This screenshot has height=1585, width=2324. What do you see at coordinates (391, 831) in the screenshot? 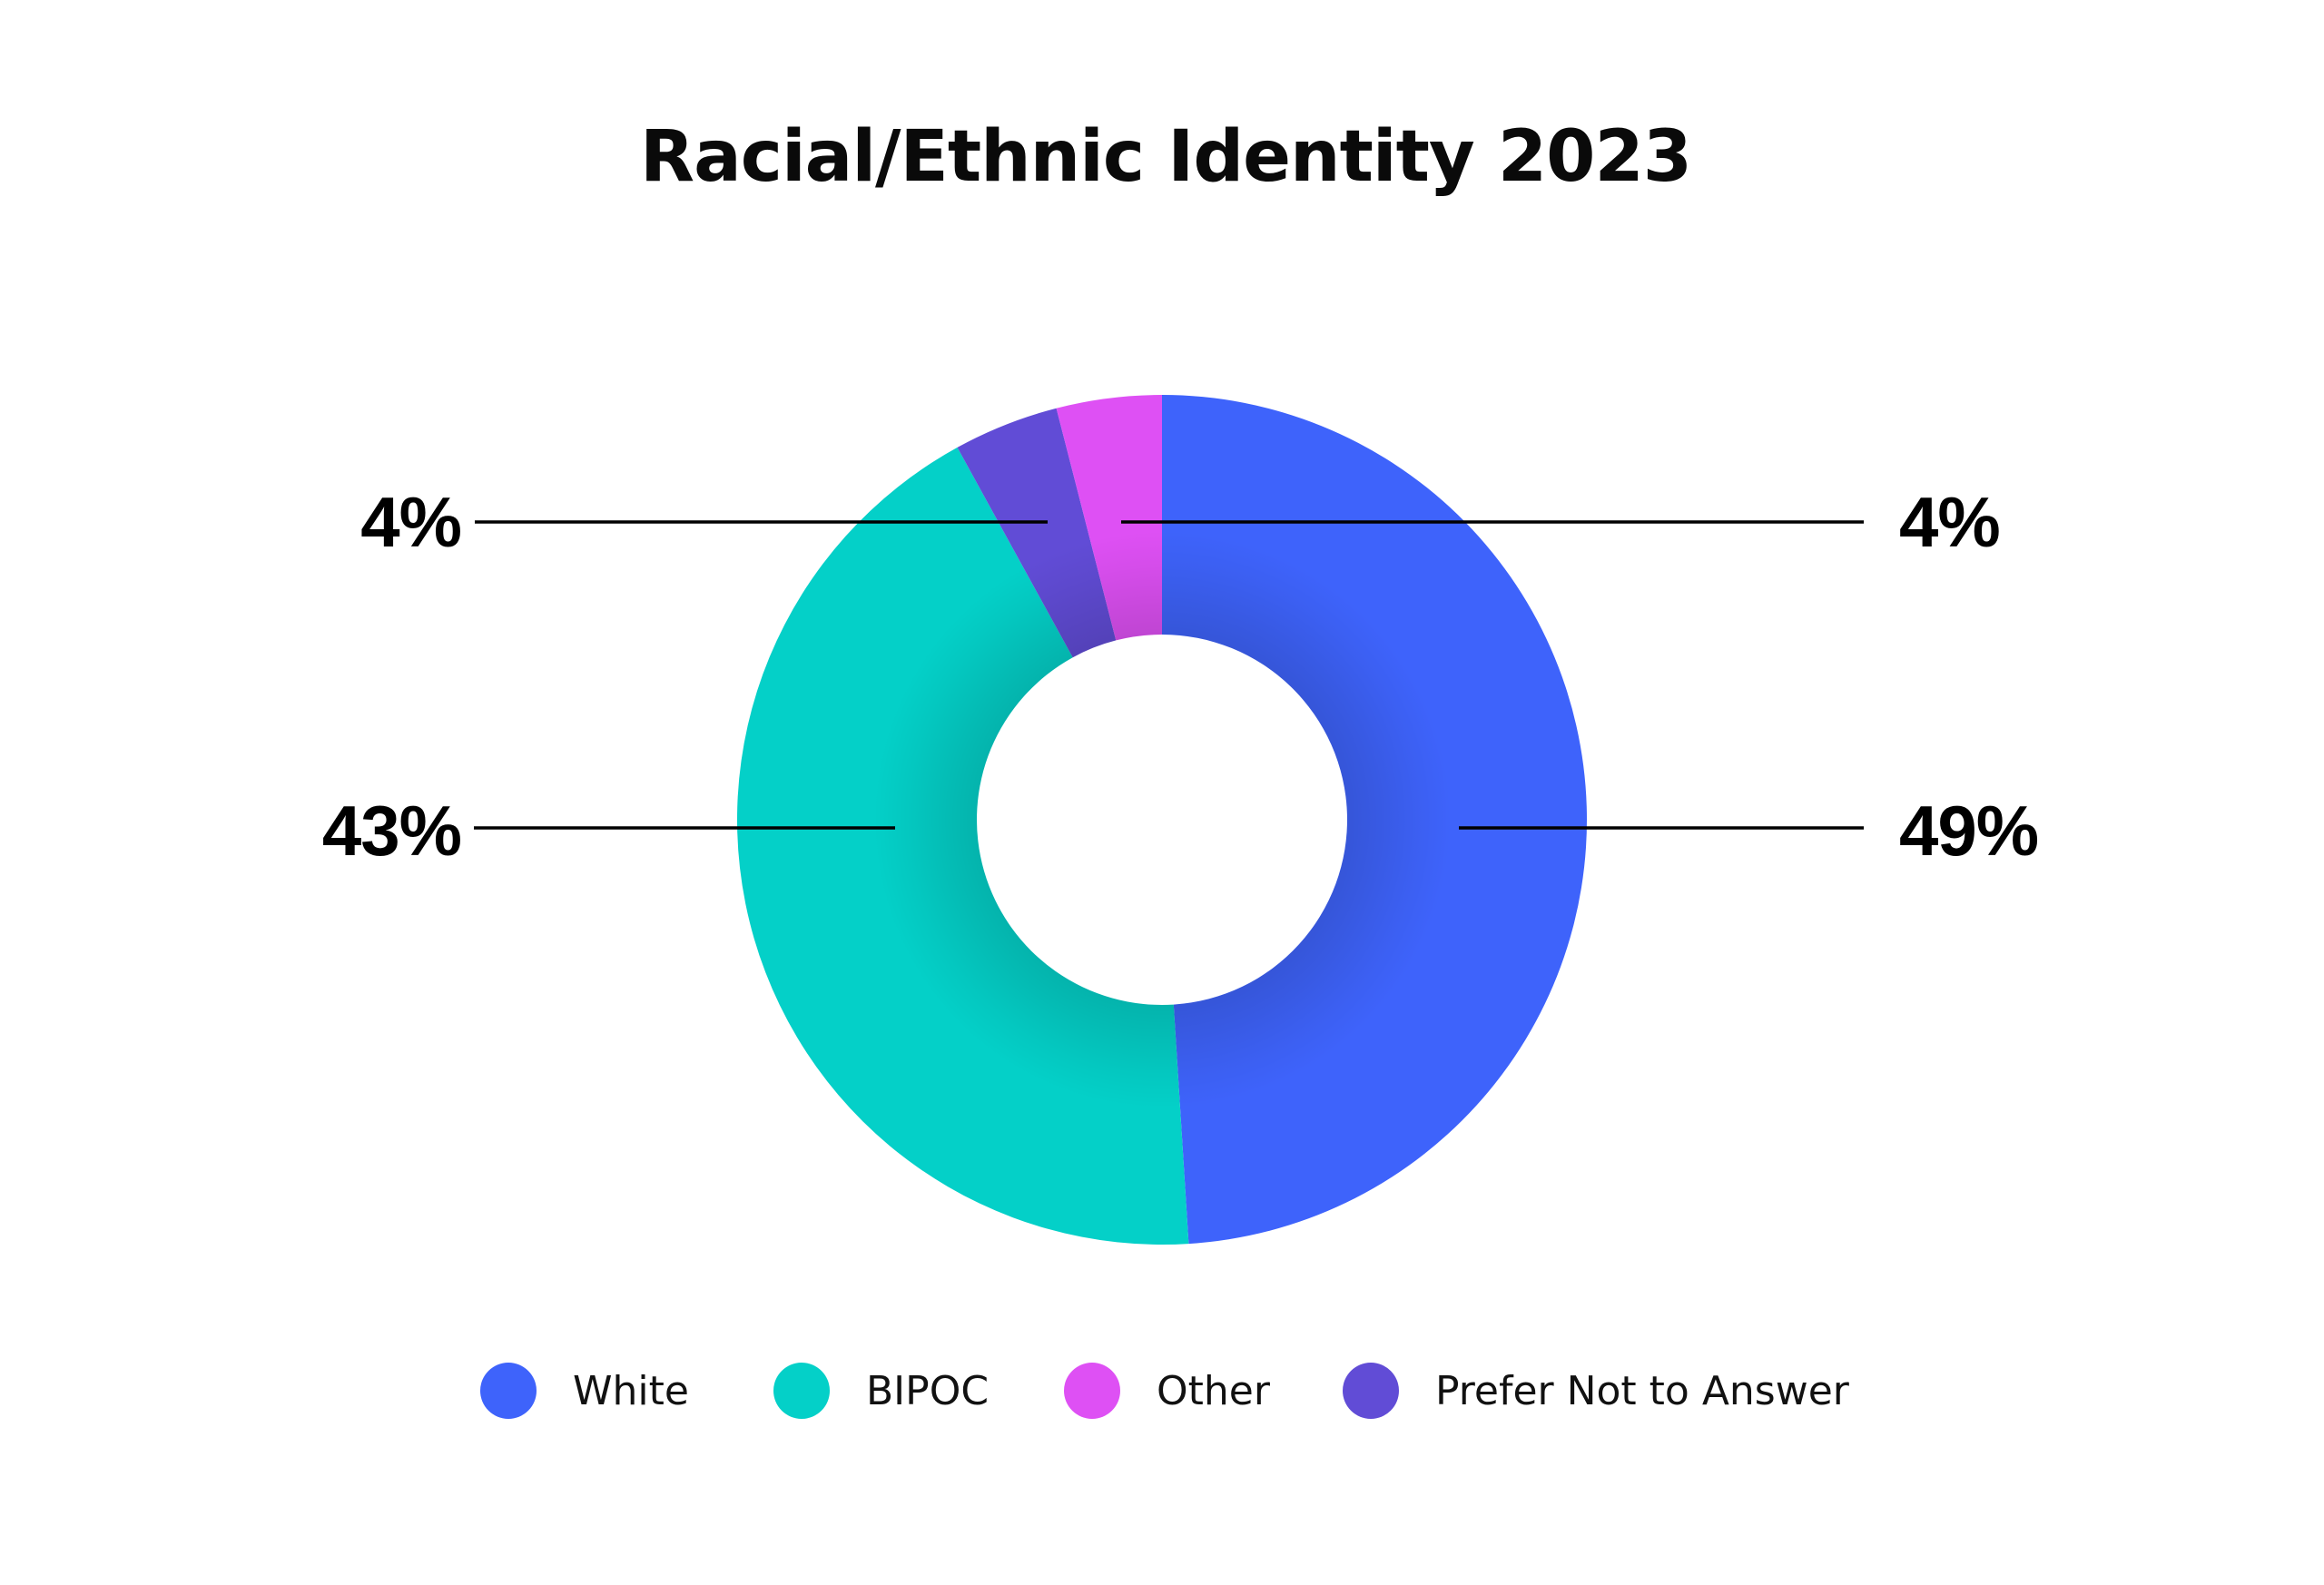
I see `value-label-bipoc: 43%` at bounding box center [391, 831].